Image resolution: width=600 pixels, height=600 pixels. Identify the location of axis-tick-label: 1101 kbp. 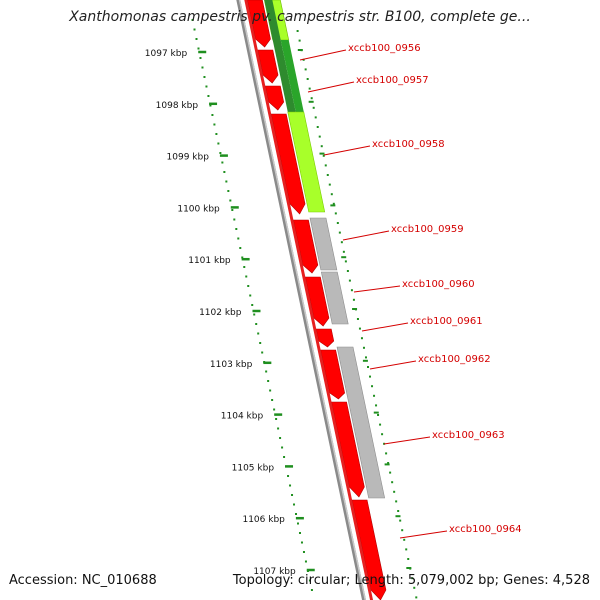
(209, 261).